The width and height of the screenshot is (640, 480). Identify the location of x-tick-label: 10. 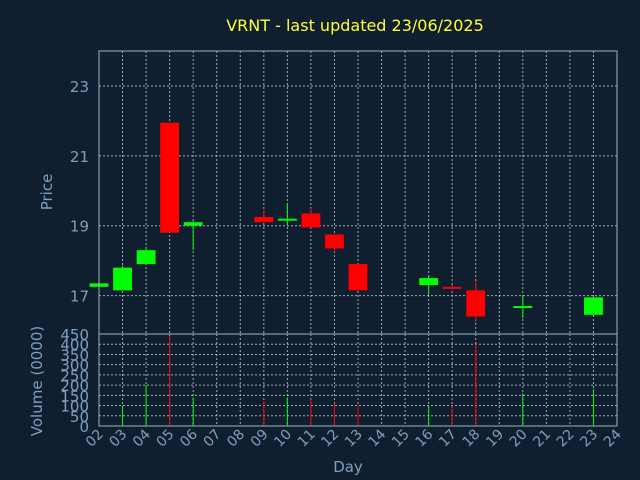
(283, 439).